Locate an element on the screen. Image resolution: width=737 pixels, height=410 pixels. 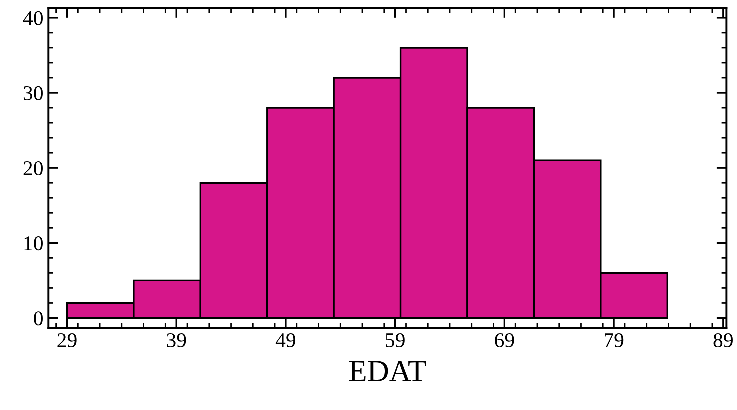
x-tick-label: 59 is located at coordinates (395, 341).